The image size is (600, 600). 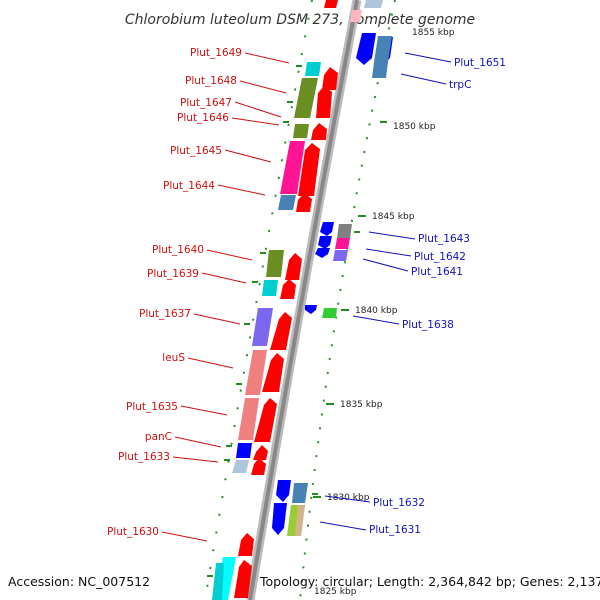 What do you see at coordinates (428, 325) in the screenshot?
I see `gene-label: Plut_1638` at bounding box center [428, 325].